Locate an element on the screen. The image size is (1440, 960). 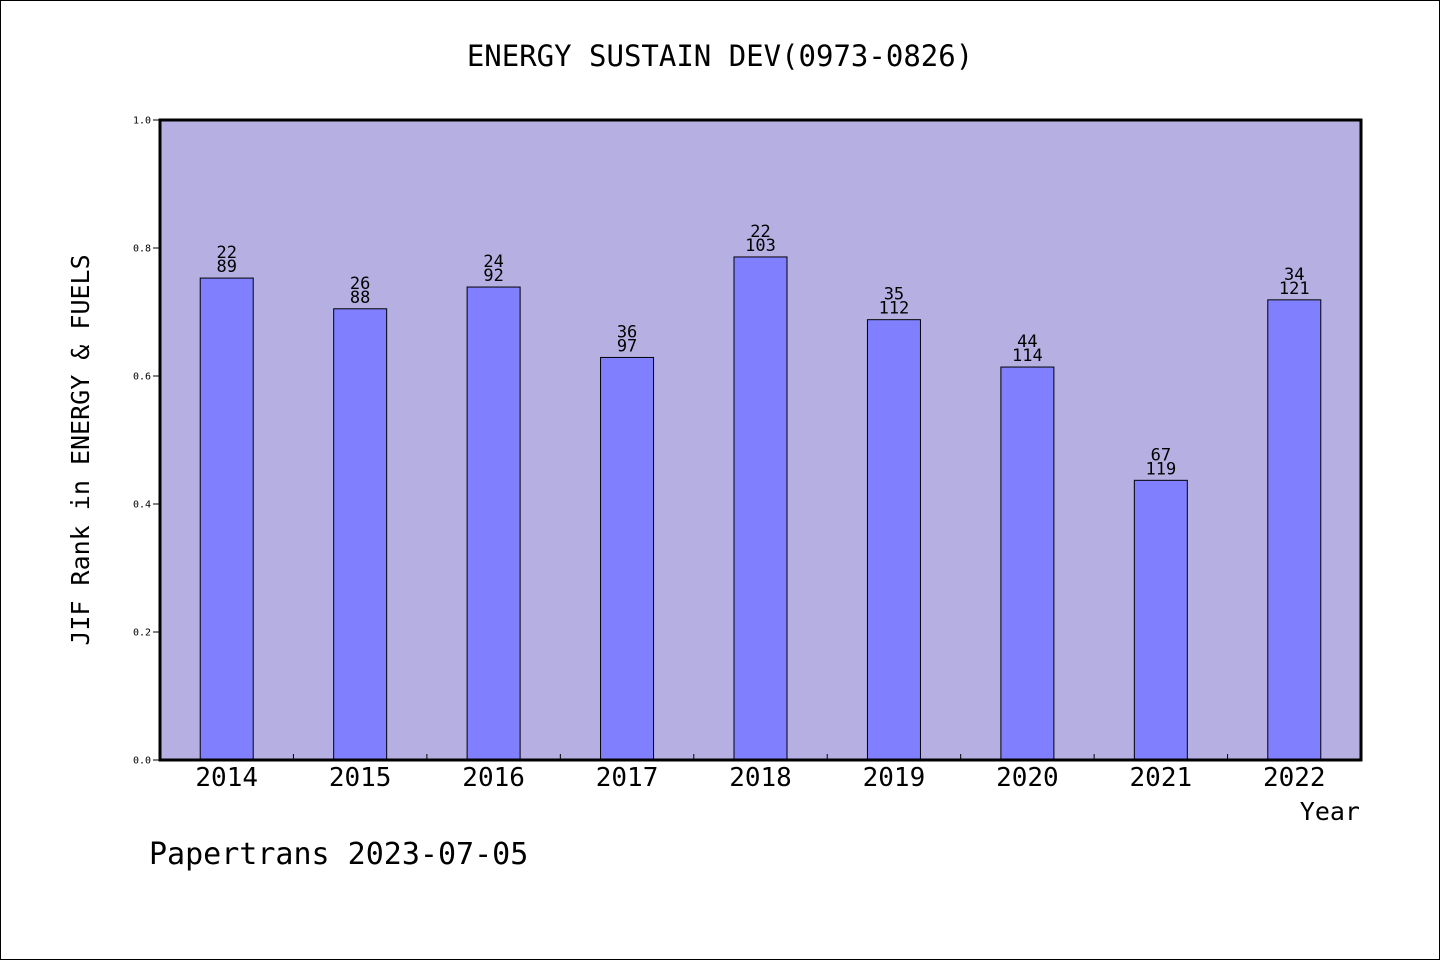
x-tick-label: 2014 is located at coordinates (226, 778).